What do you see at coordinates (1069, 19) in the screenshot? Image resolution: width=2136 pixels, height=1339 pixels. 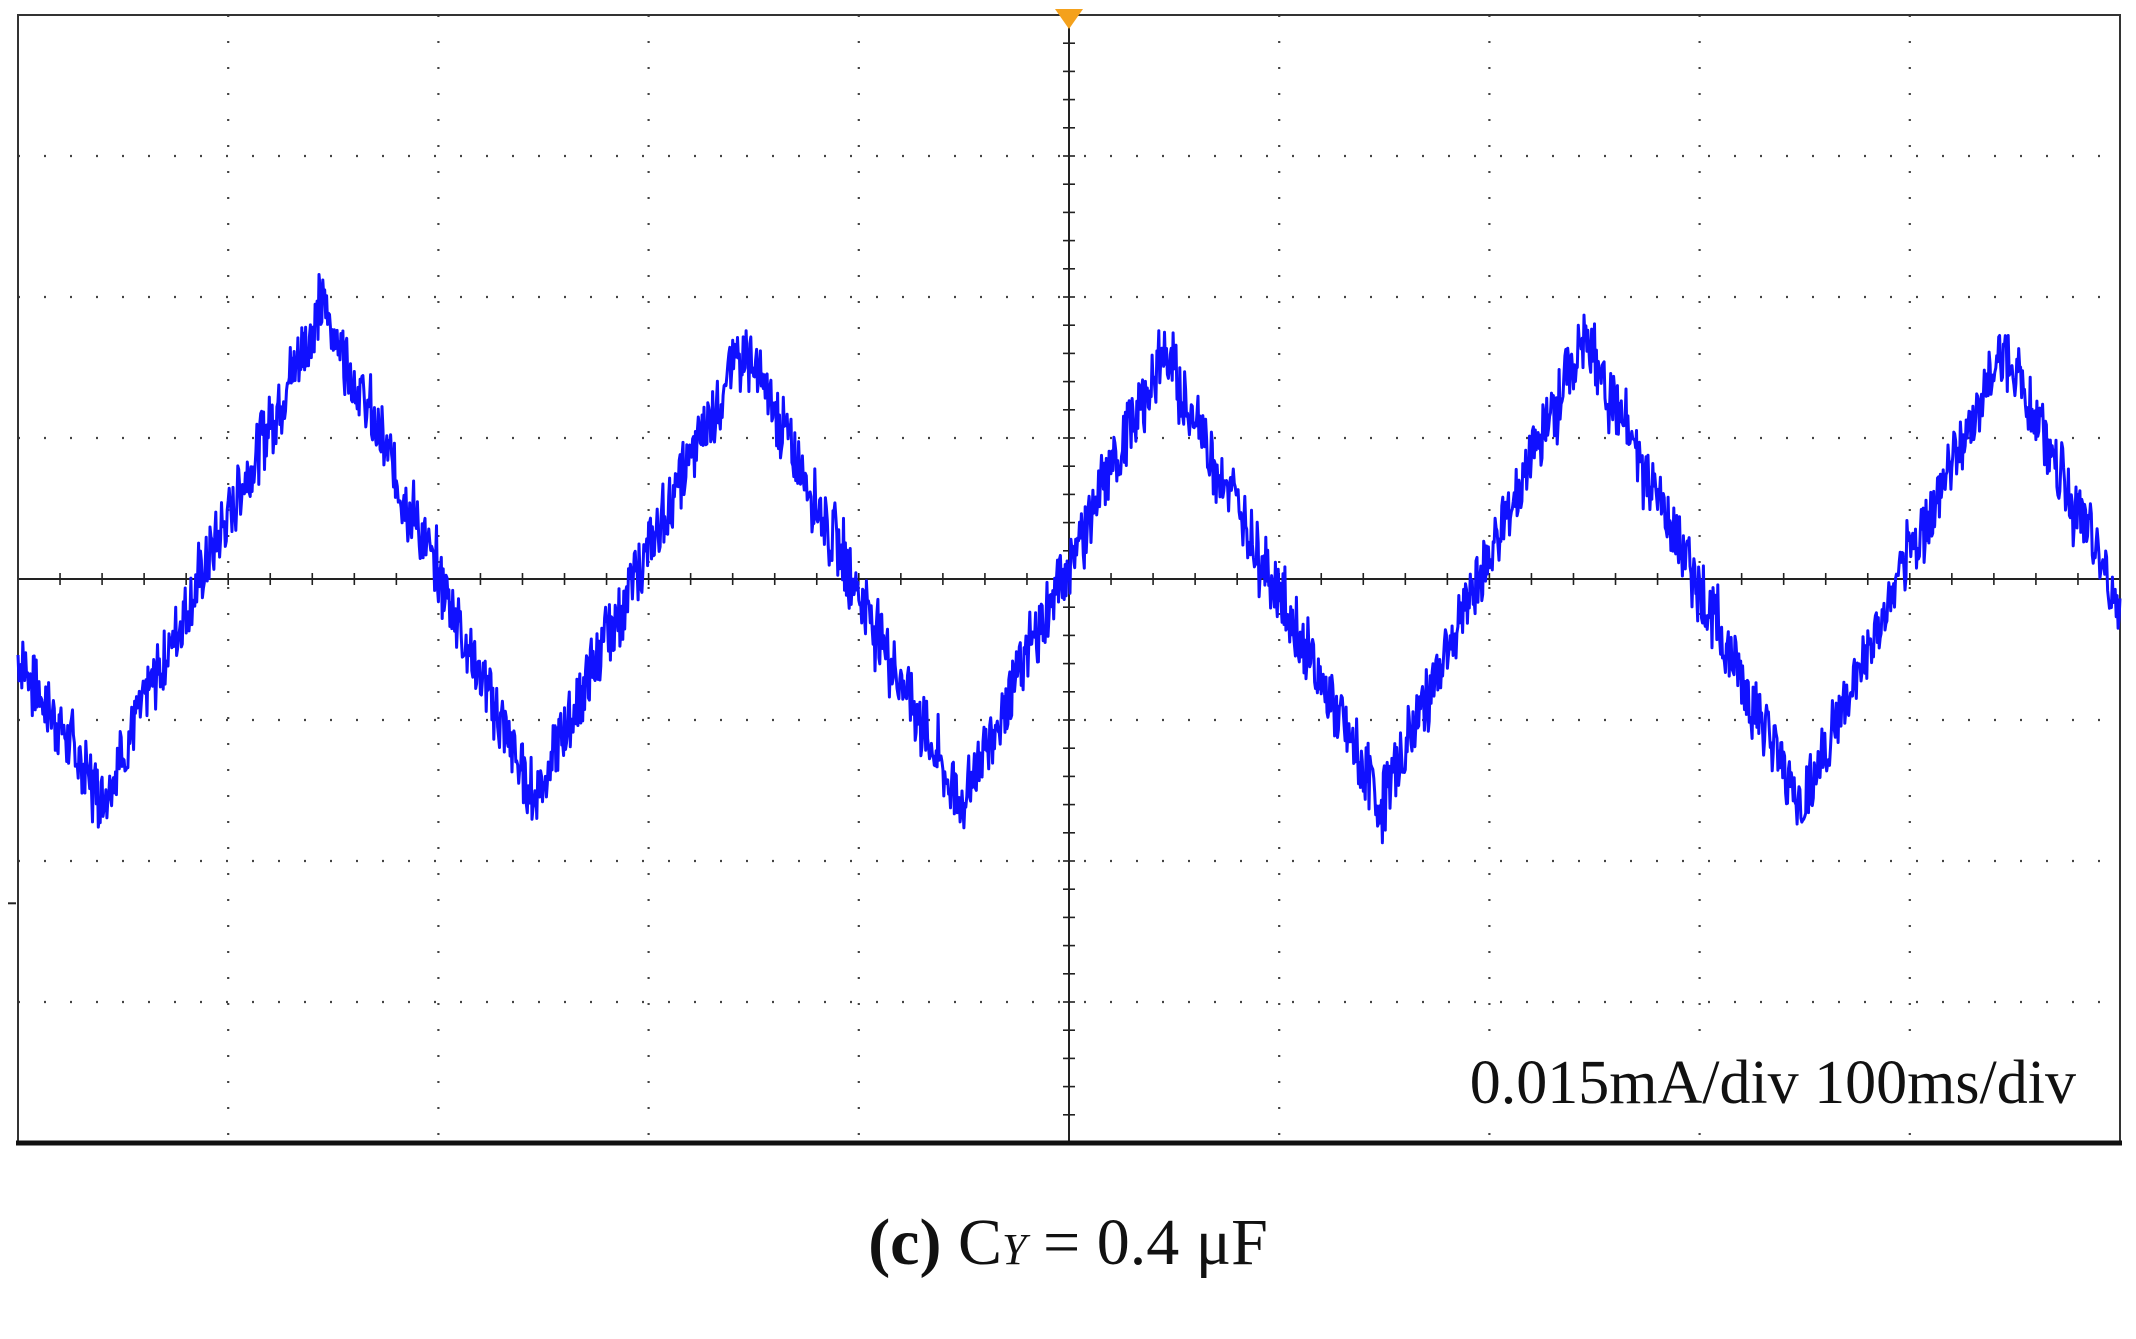 I see `trigger-marker-icon` at bounding box center [1069, 19].